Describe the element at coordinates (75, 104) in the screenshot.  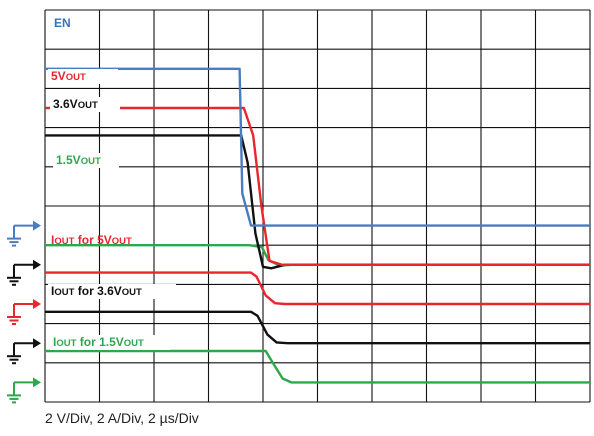
I see `label-v36: 3.6VOUT` at that location.